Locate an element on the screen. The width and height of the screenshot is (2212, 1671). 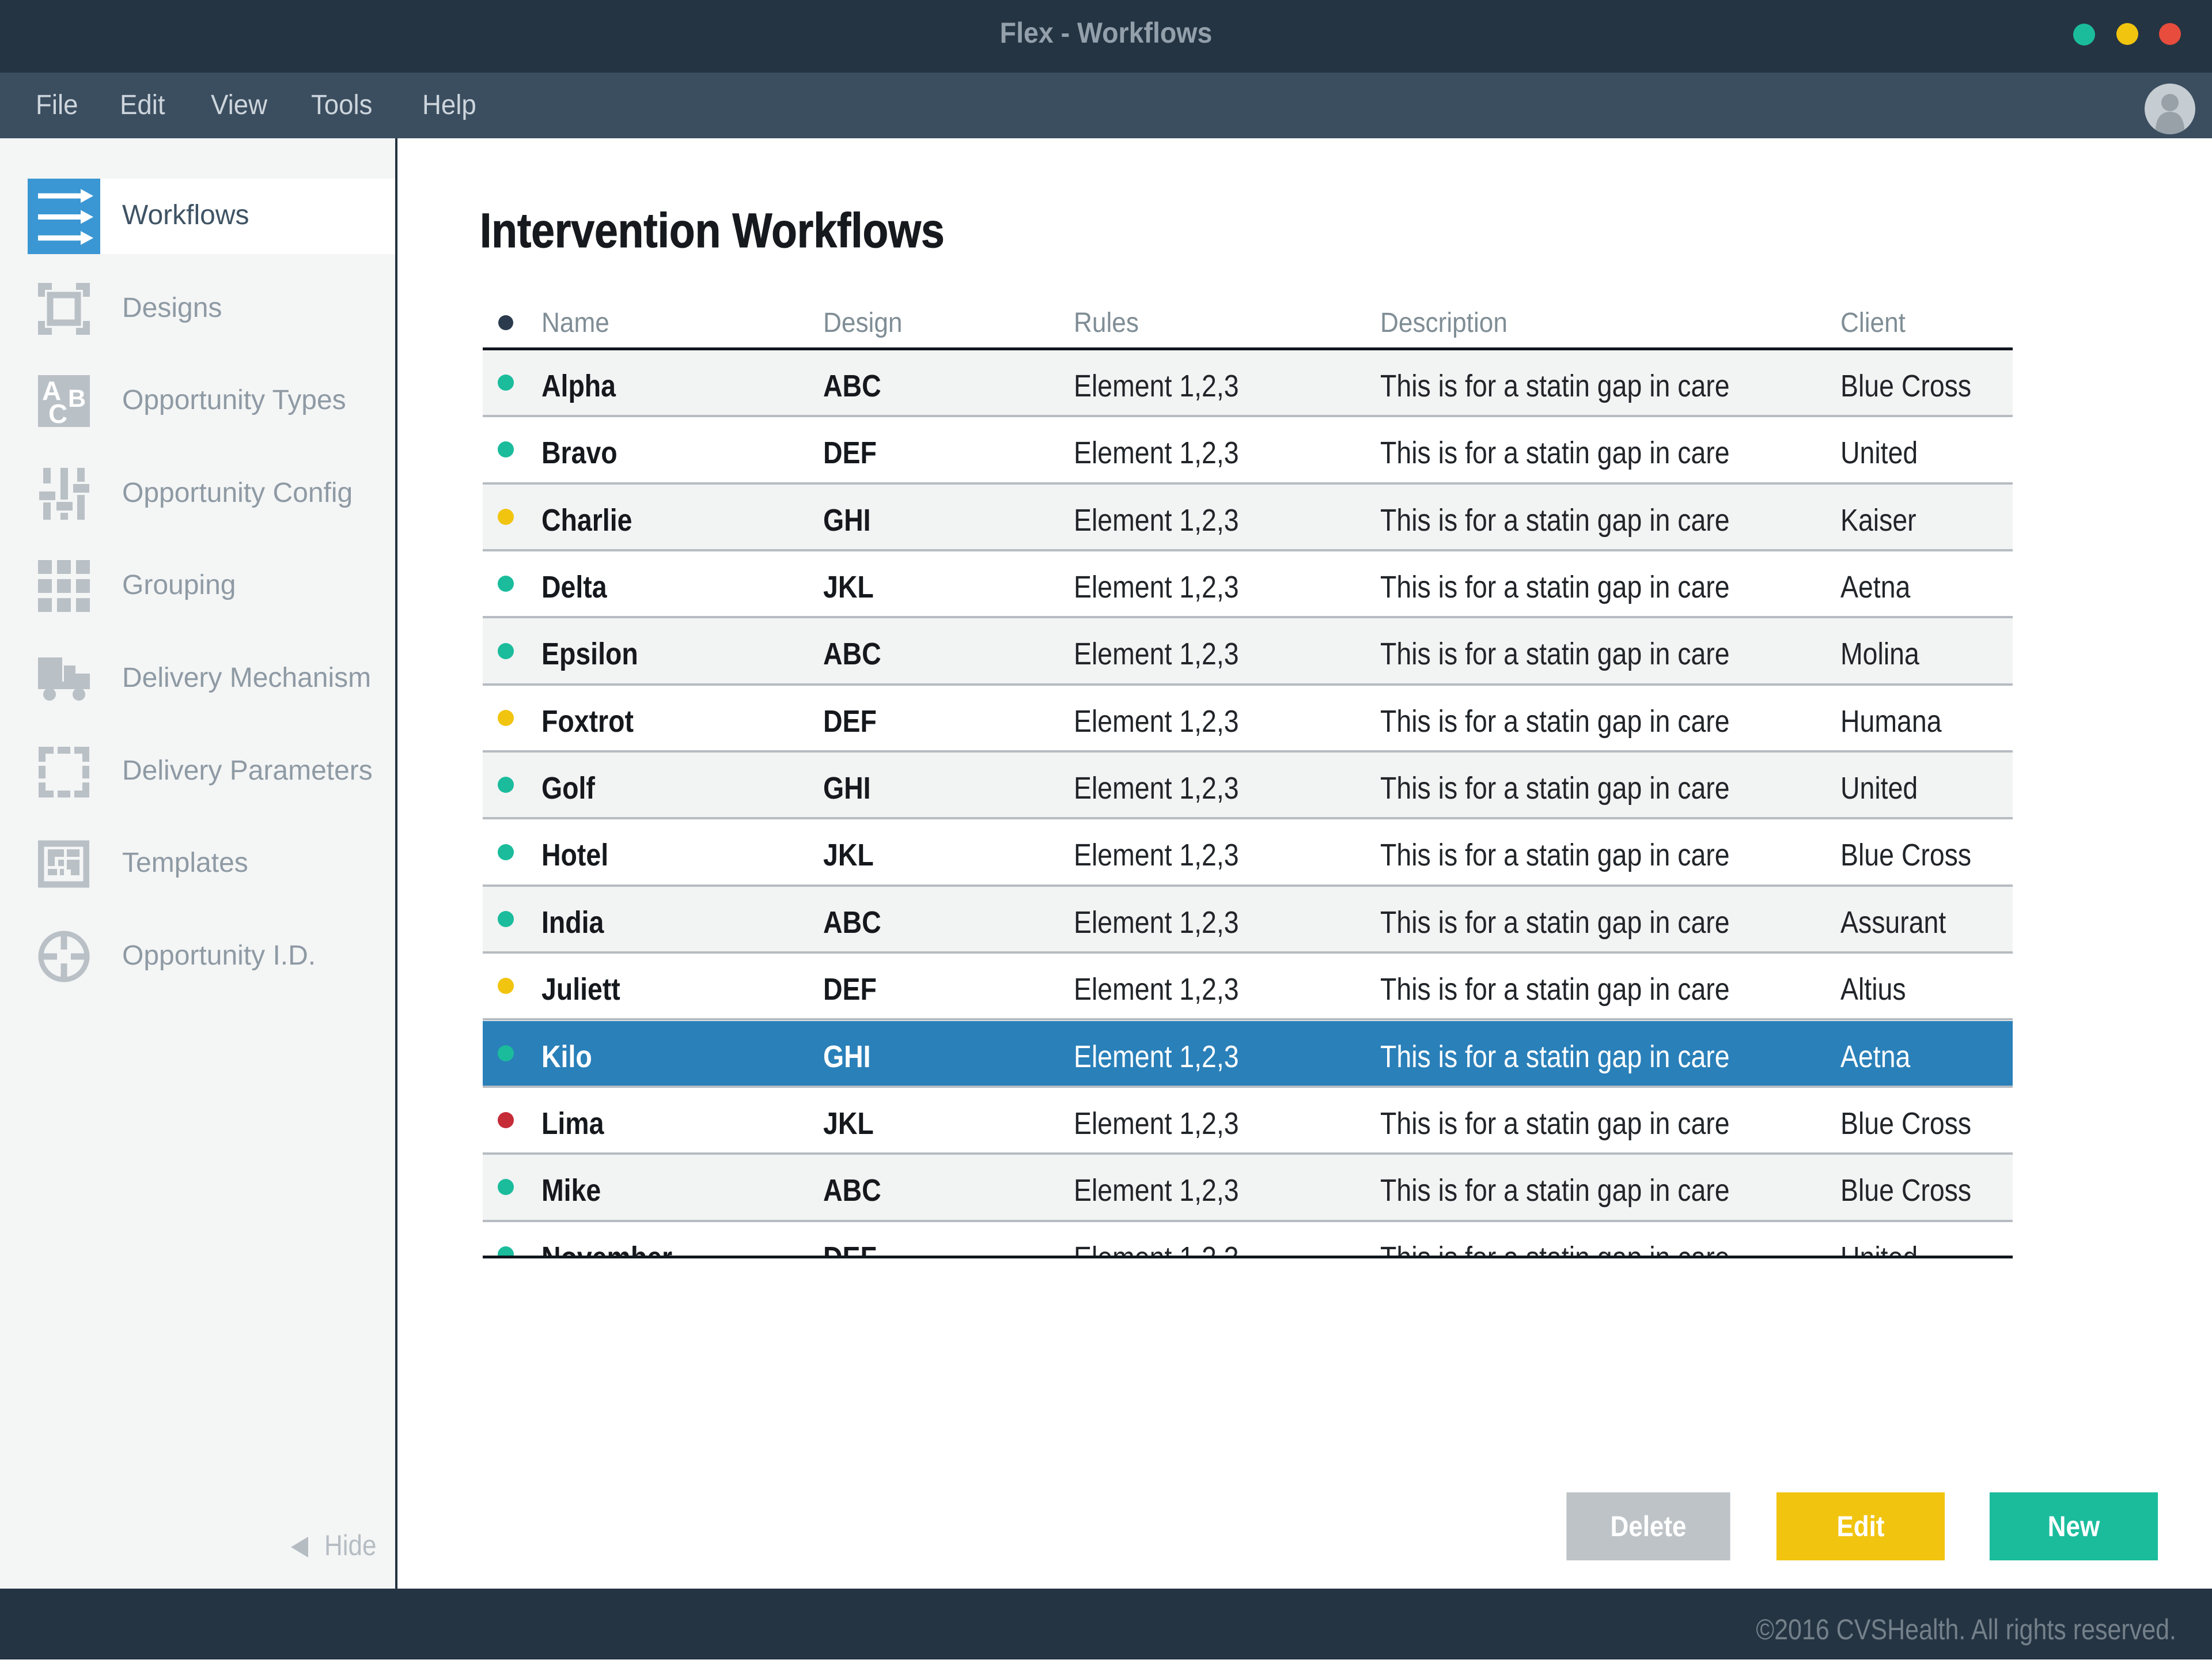
svg-text: A is located at coordinates (51, 391).